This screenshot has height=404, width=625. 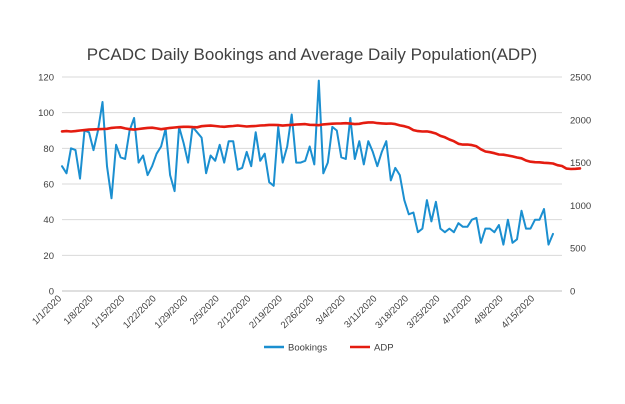 What do you see at coordinates (580, 185) in the screenshot?
I see `right-y-axis: 0 500 1000 1500 2000 2500` at bounding box center [580, 185].